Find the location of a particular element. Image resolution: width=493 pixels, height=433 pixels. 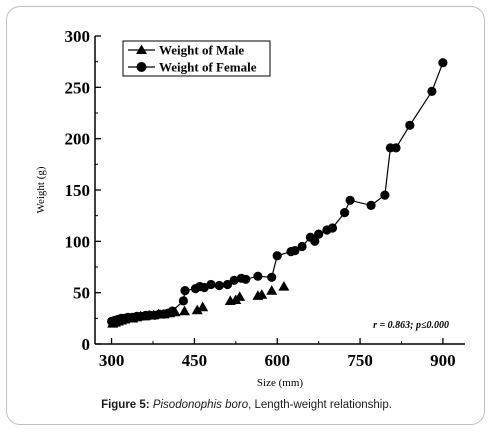

male-series-points is located at coordinates (198, 304).